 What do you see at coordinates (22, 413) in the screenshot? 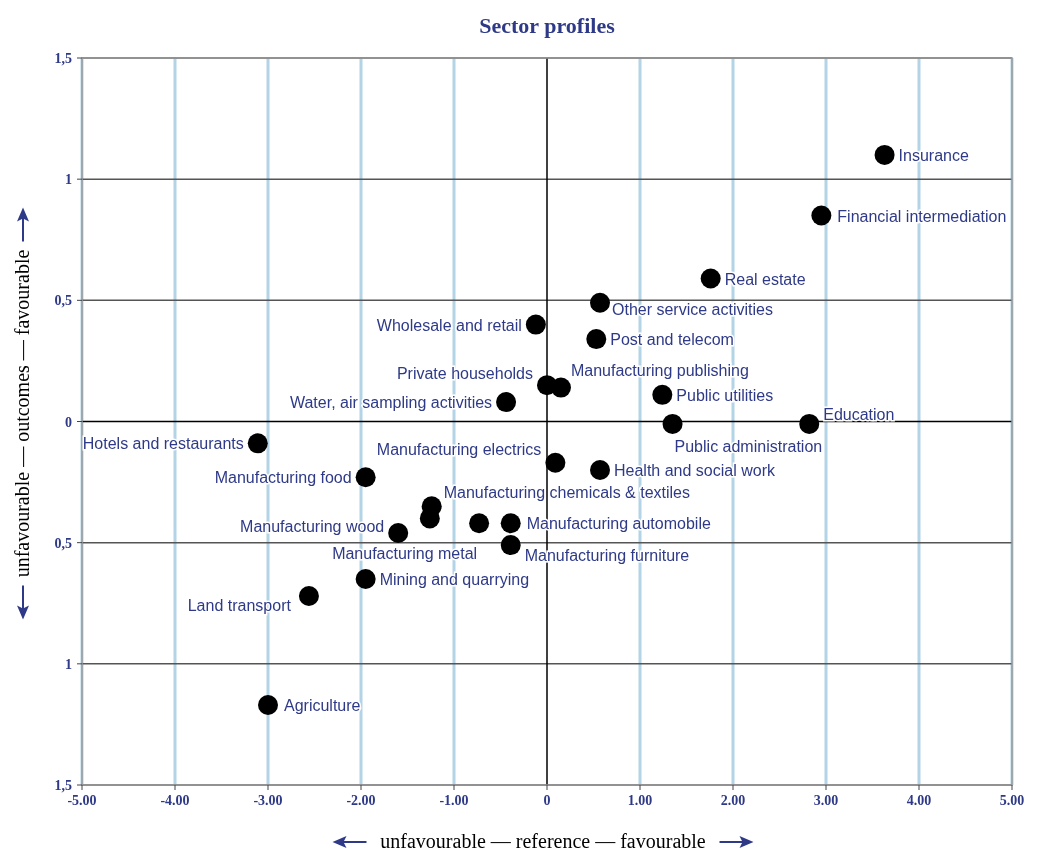
I see `y-axis-title: unfavourable — outcomes — favourable` at bounding box center [22, 413].